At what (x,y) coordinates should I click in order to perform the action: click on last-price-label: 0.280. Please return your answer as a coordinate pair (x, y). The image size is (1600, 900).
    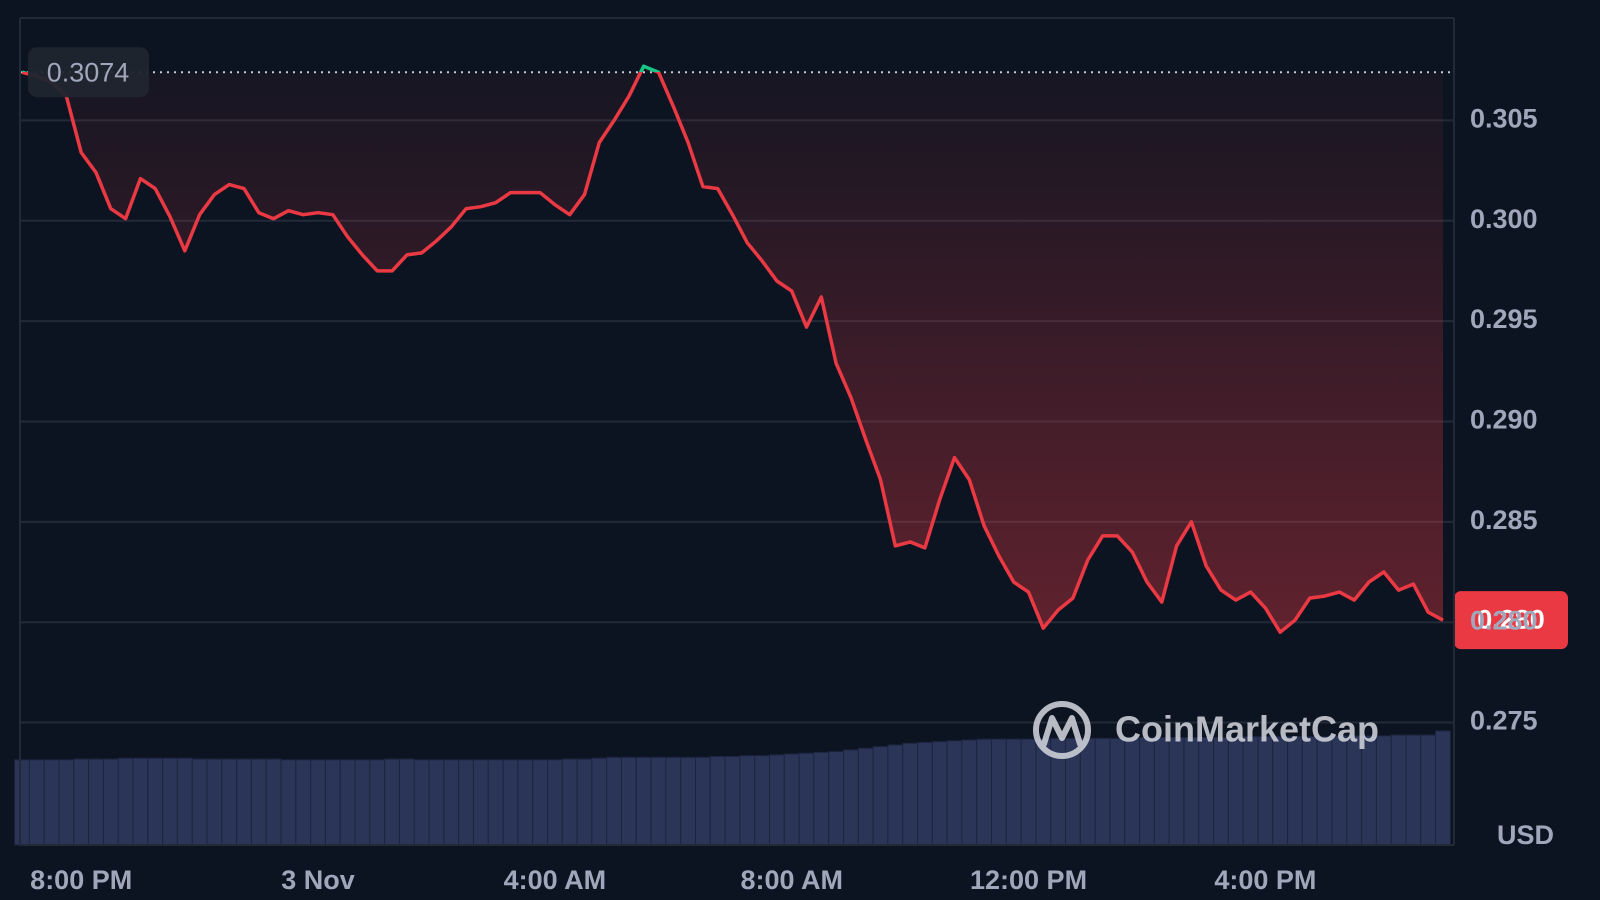
    Looking at the image, I should click on (1511, 619).